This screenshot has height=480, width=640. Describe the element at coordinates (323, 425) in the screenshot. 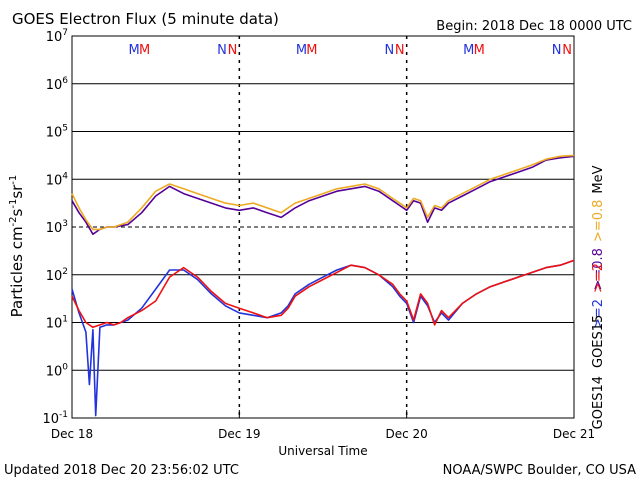

I see `x-tick-labels: Dec 18 Dec 19 Dec 20 Dec 21` at that location.